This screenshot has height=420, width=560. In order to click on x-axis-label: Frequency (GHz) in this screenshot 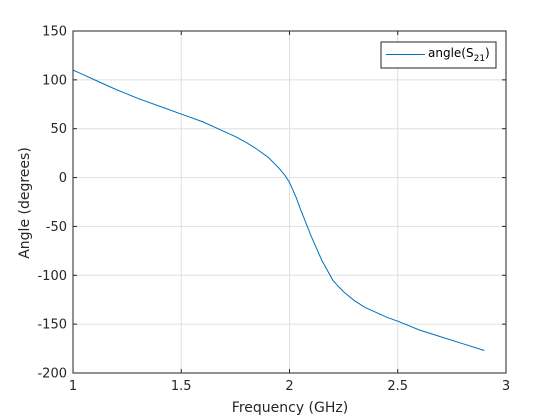, I will do `click(290, 408)`.